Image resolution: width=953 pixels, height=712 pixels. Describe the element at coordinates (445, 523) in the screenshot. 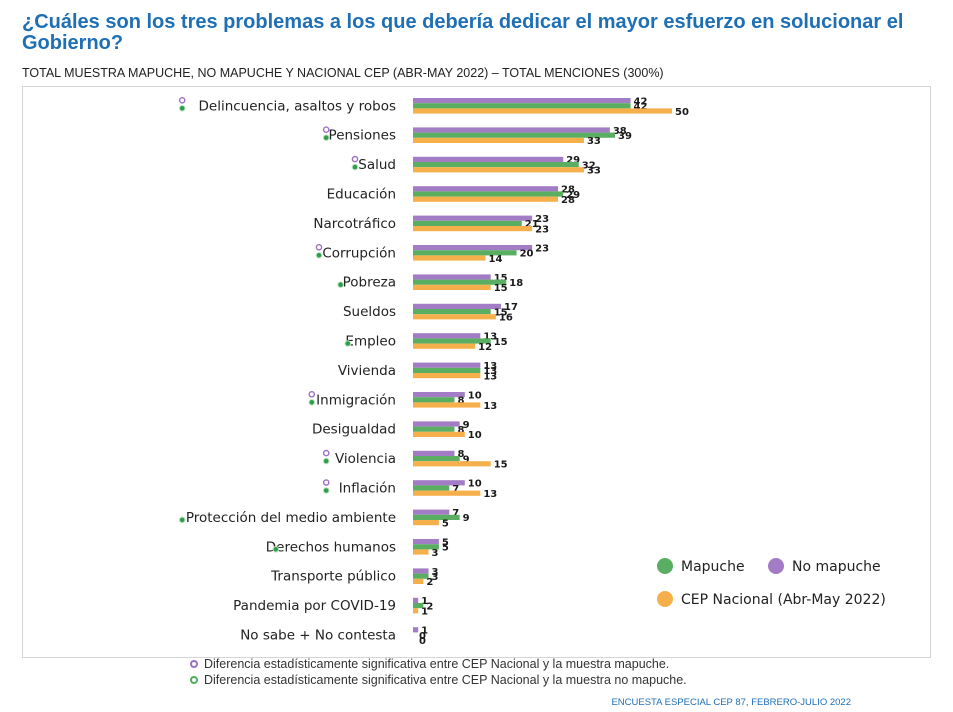

I see `cep-value-label: 5` at that location.